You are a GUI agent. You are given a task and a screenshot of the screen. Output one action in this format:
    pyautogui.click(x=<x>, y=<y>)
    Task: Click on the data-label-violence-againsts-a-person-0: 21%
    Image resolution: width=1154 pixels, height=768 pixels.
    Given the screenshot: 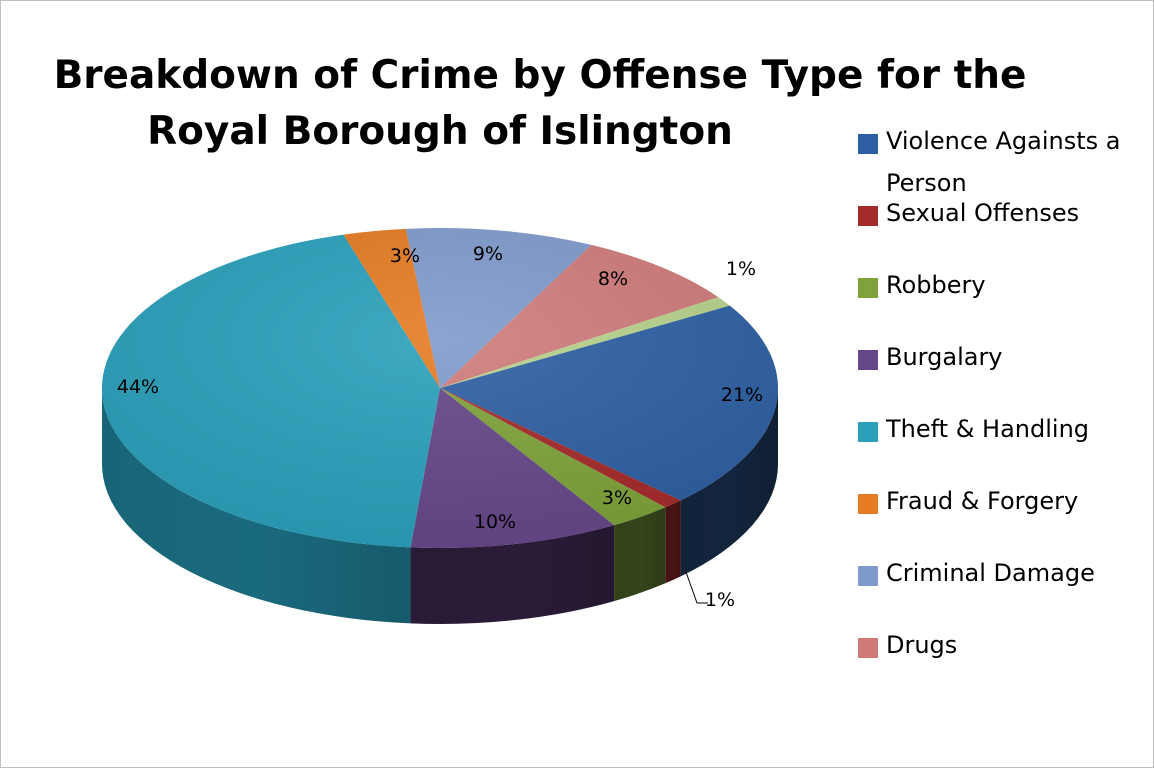 What is the action you would take?
    pyautogui.click(x=742, y=395)
    